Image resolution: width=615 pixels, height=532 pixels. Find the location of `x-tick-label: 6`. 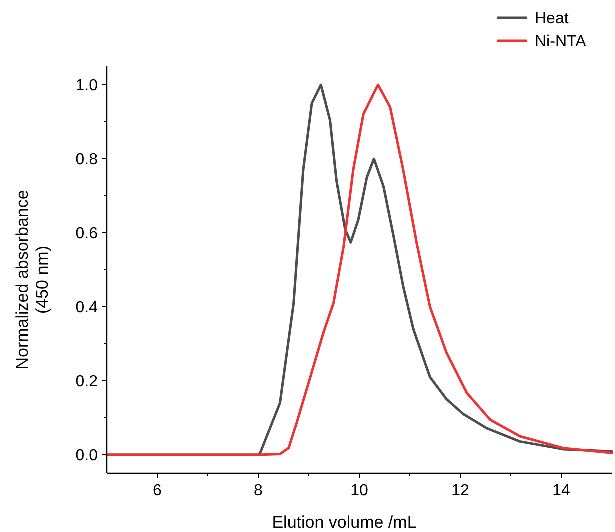

x-tick-label: 6 is located at coordinates (157, 491).